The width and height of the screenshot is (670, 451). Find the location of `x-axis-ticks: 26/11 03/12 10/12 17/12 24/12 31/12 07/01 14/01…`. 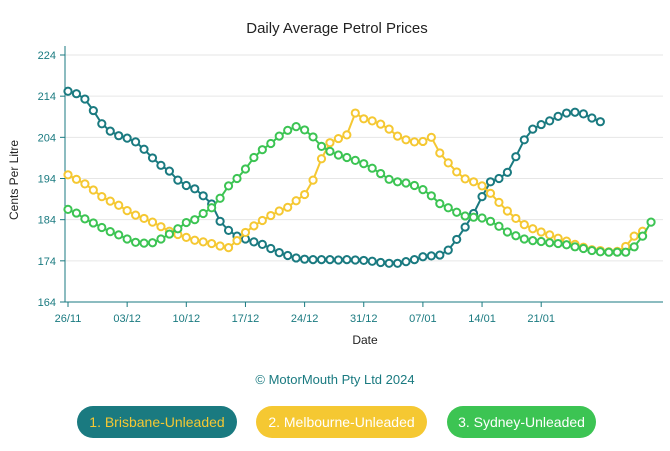

x-axis-ticks: 26/11 03/12 10/12 17/12 24/12 31/12 07/01 14/01… is located at coordinates (305, 313).